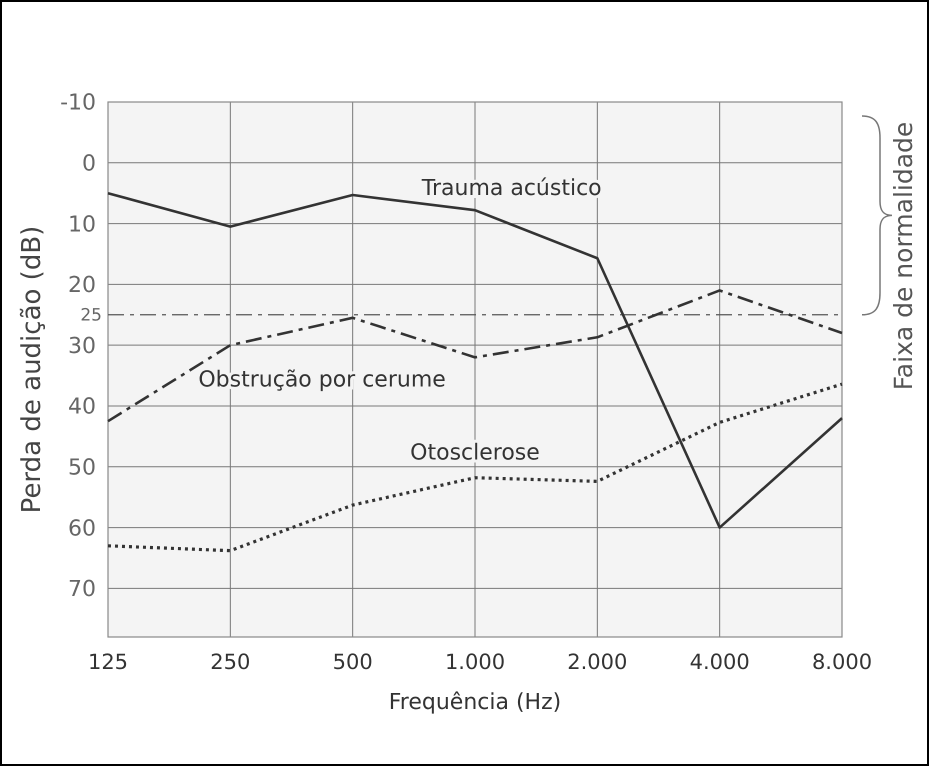 The width and height of the screenshot is (929, 766). What do you see at coordinates (82, 346) in the screenshot?
I see `y-tick-label: 30` at bounding box center [82, 346].